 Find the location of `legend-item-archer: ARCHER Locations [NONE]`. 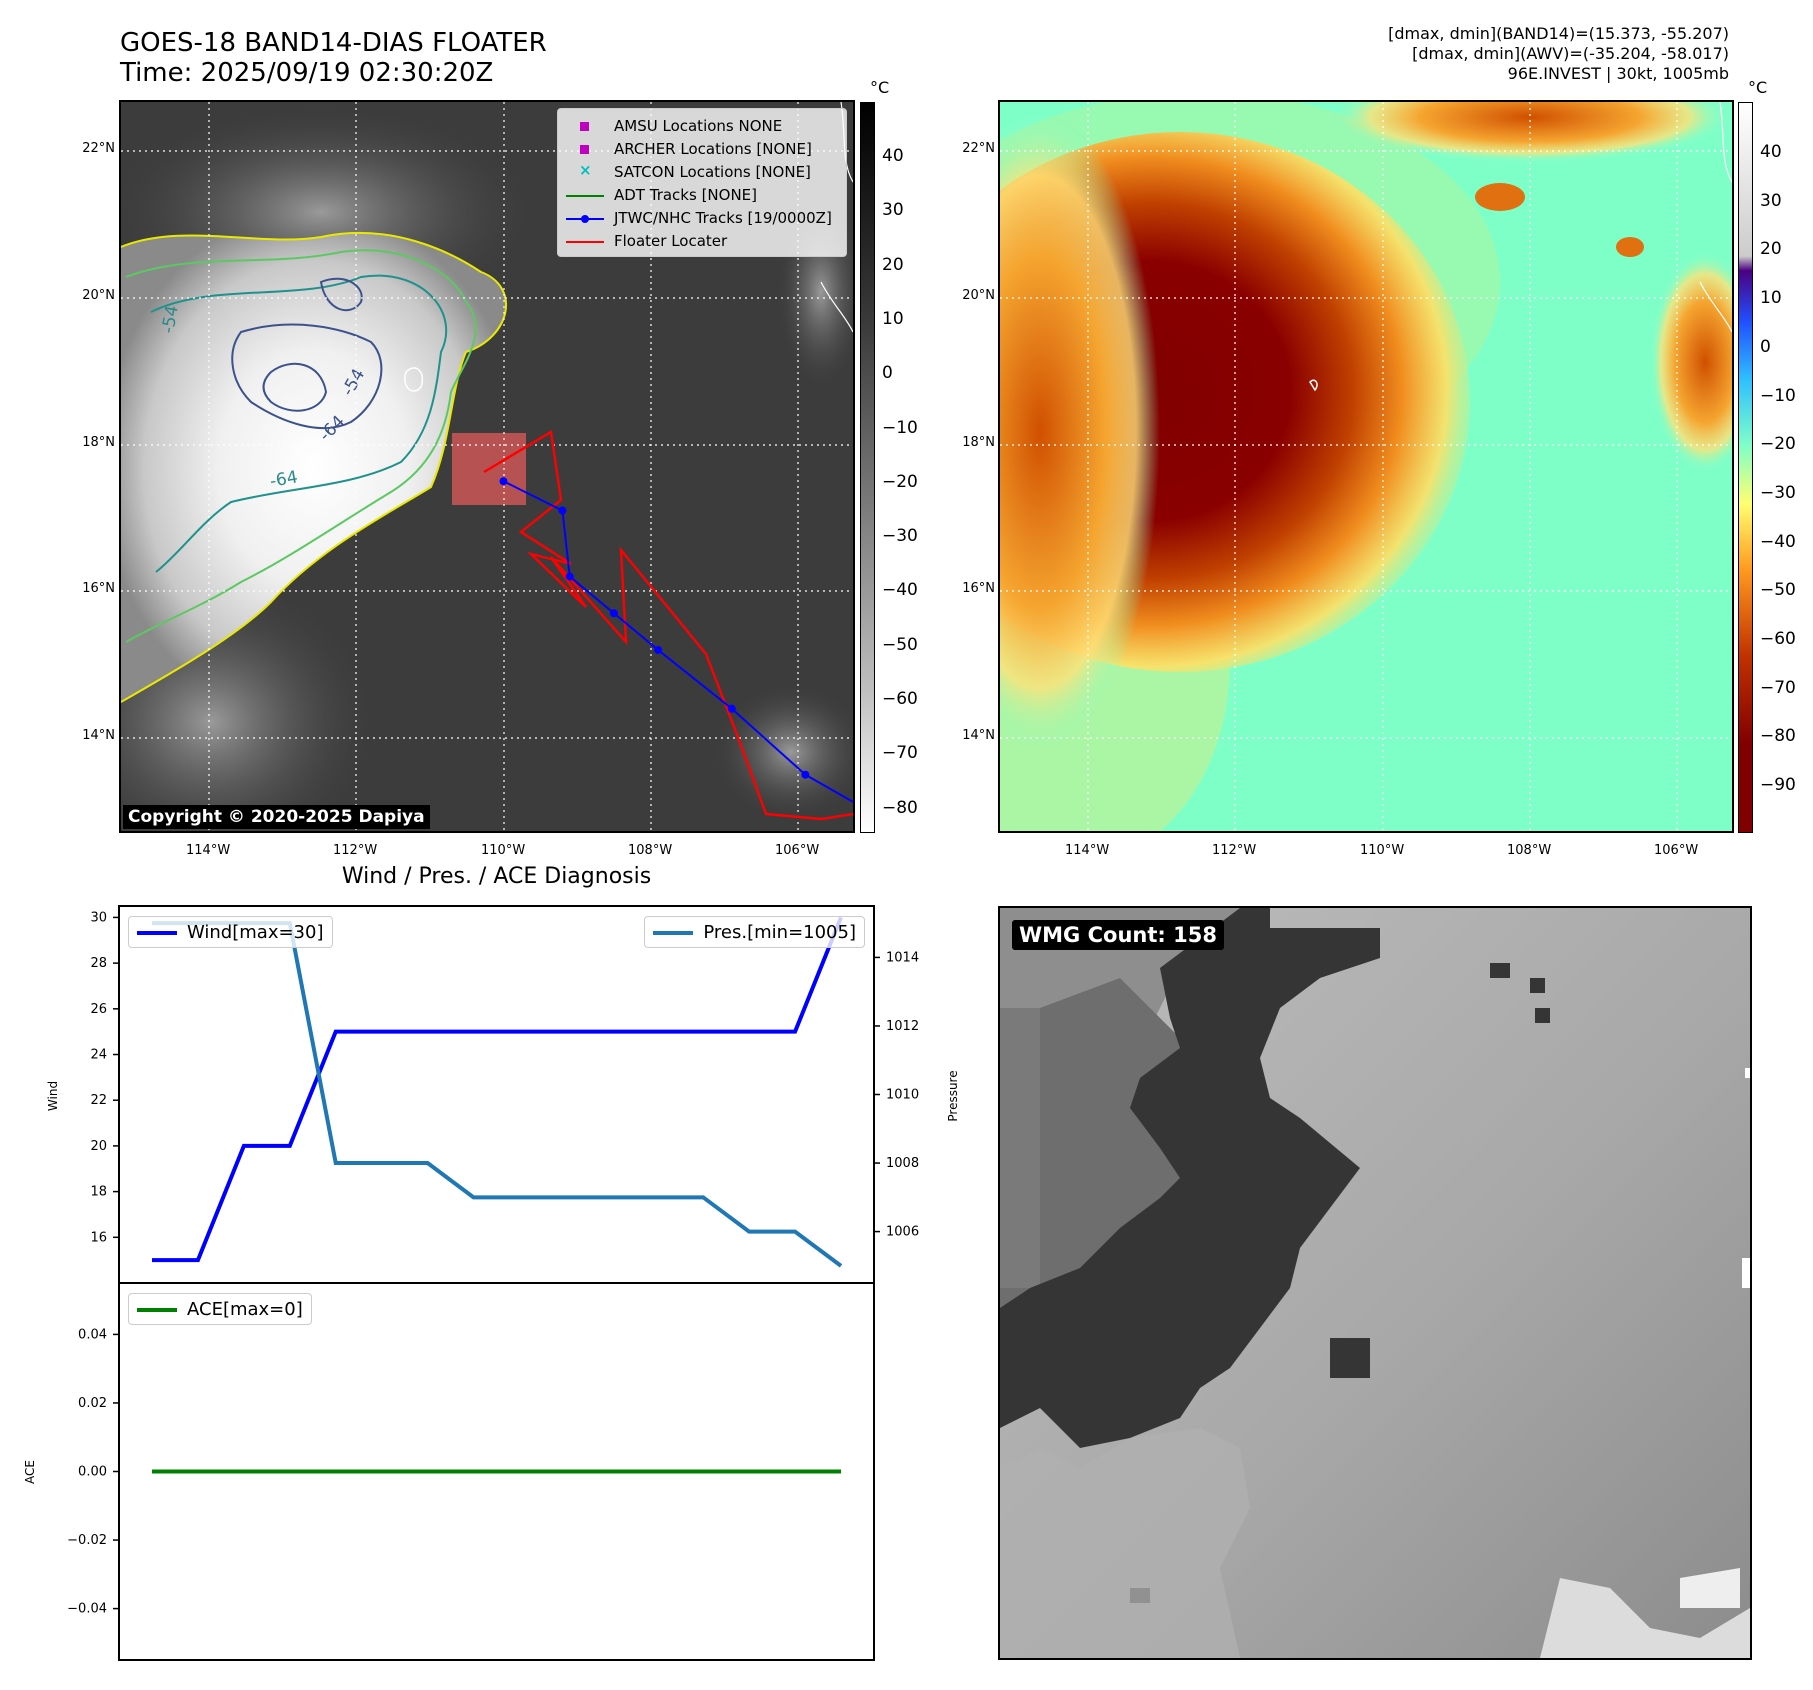

legend-item-archer: ARCHER Locations [NONE] is located at coordinates (702, 148).